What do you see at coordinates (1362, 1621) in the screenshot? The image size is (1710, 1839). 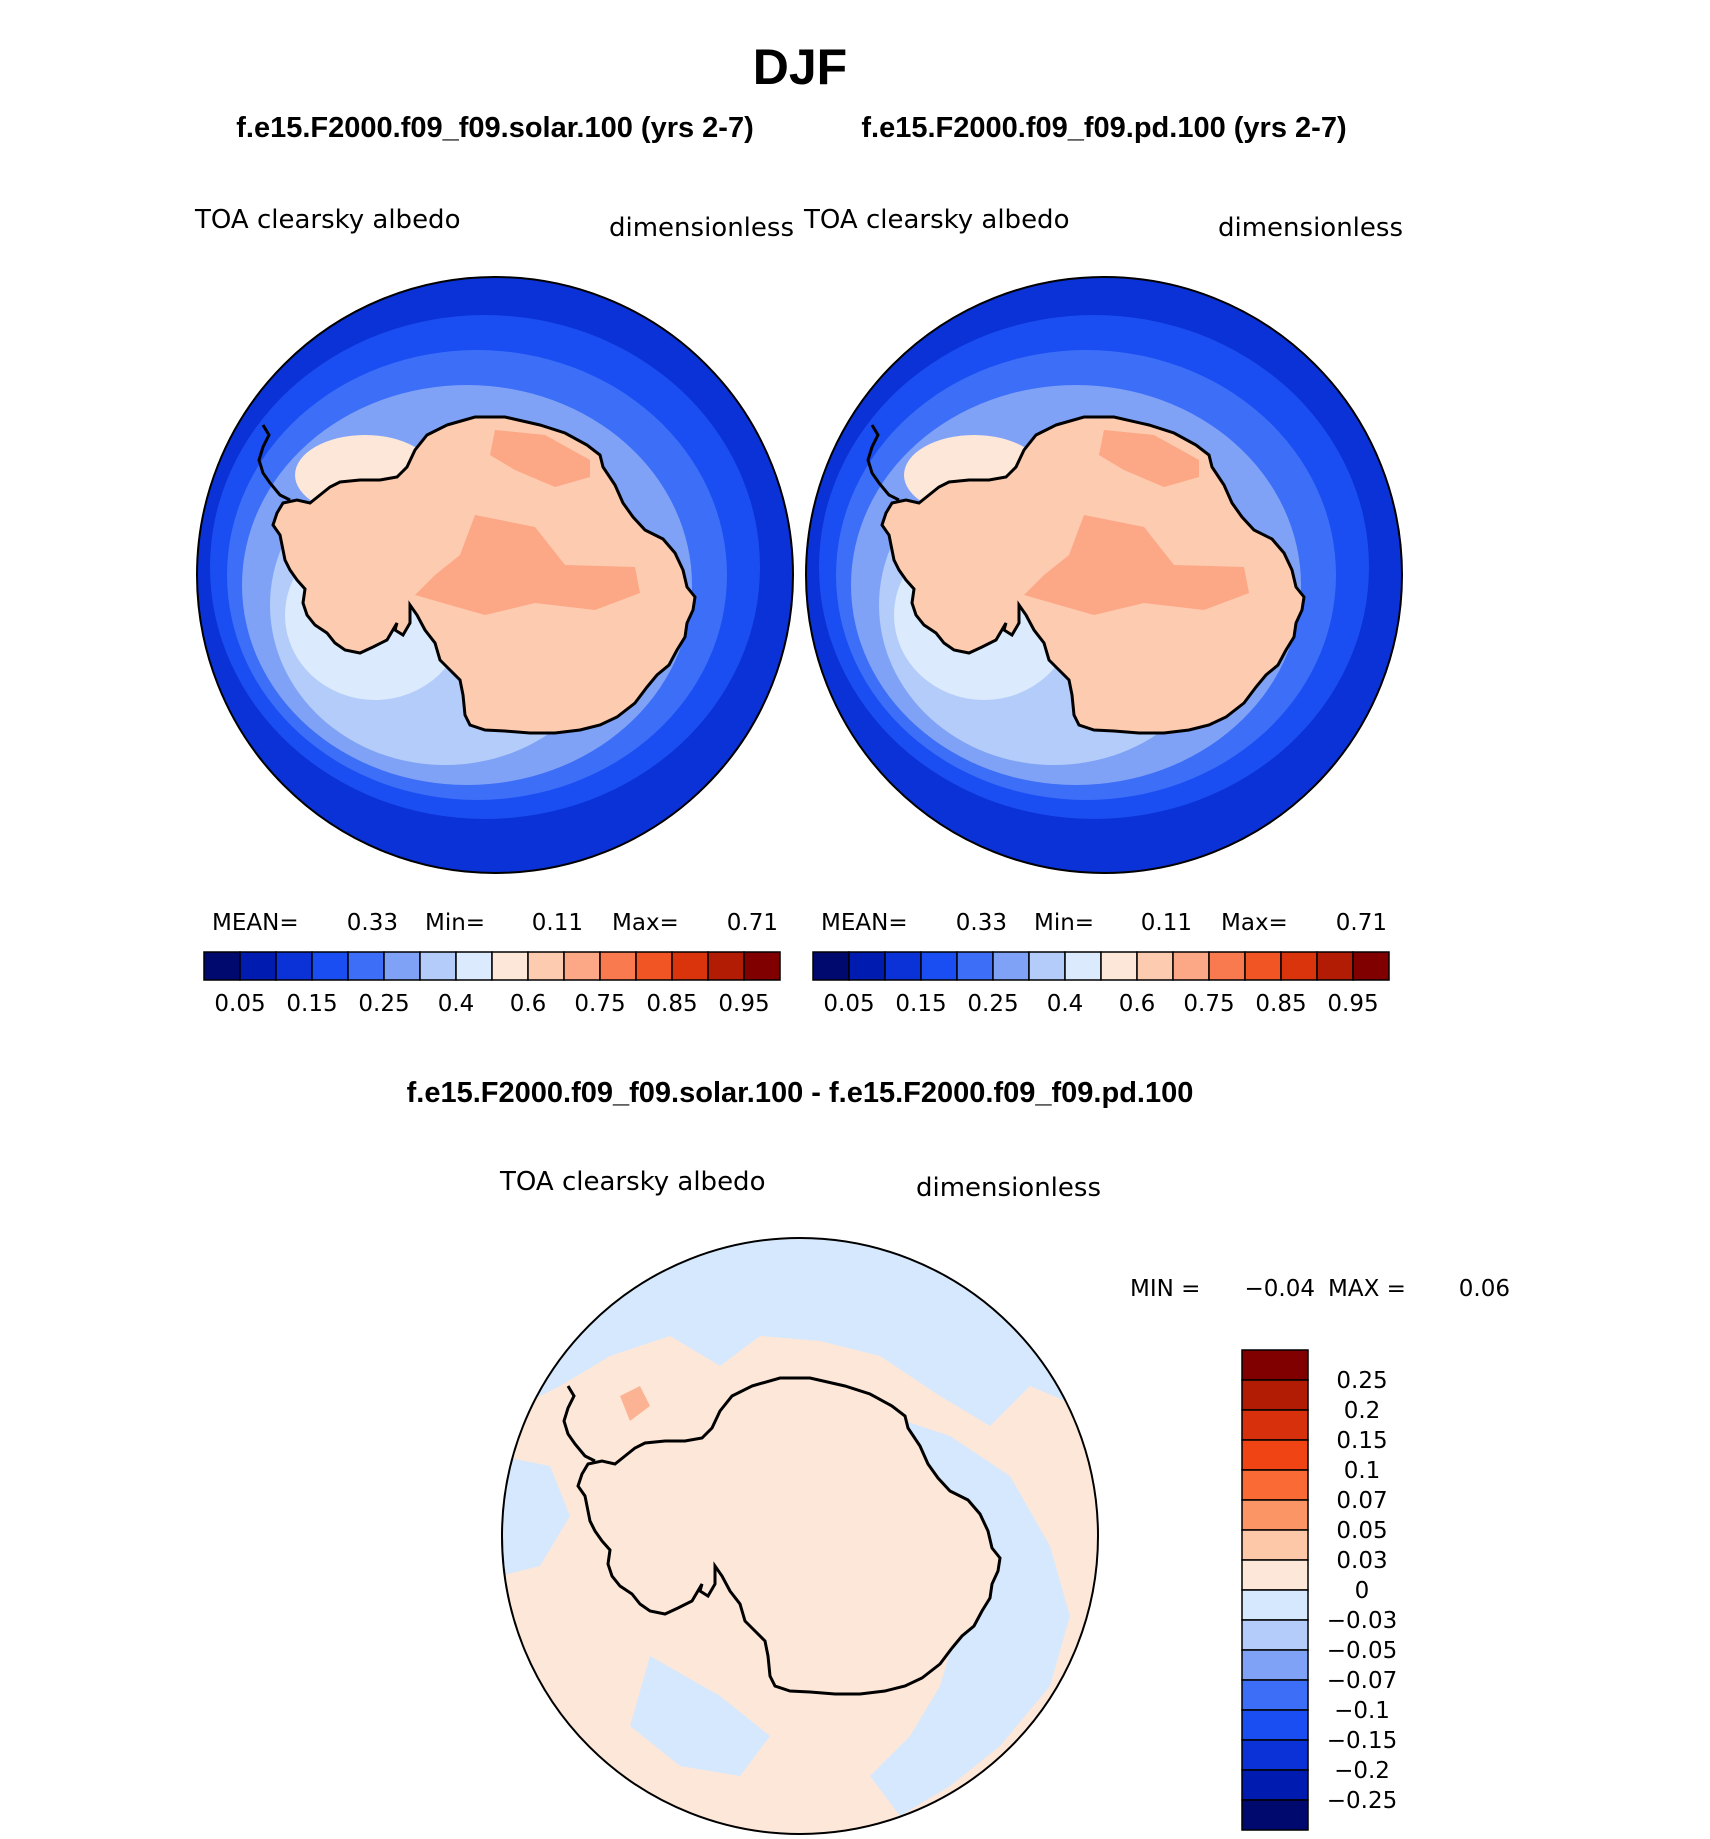 I see `cbar-diff-label-8: −0.03` at bounding box center [1362, 1621].